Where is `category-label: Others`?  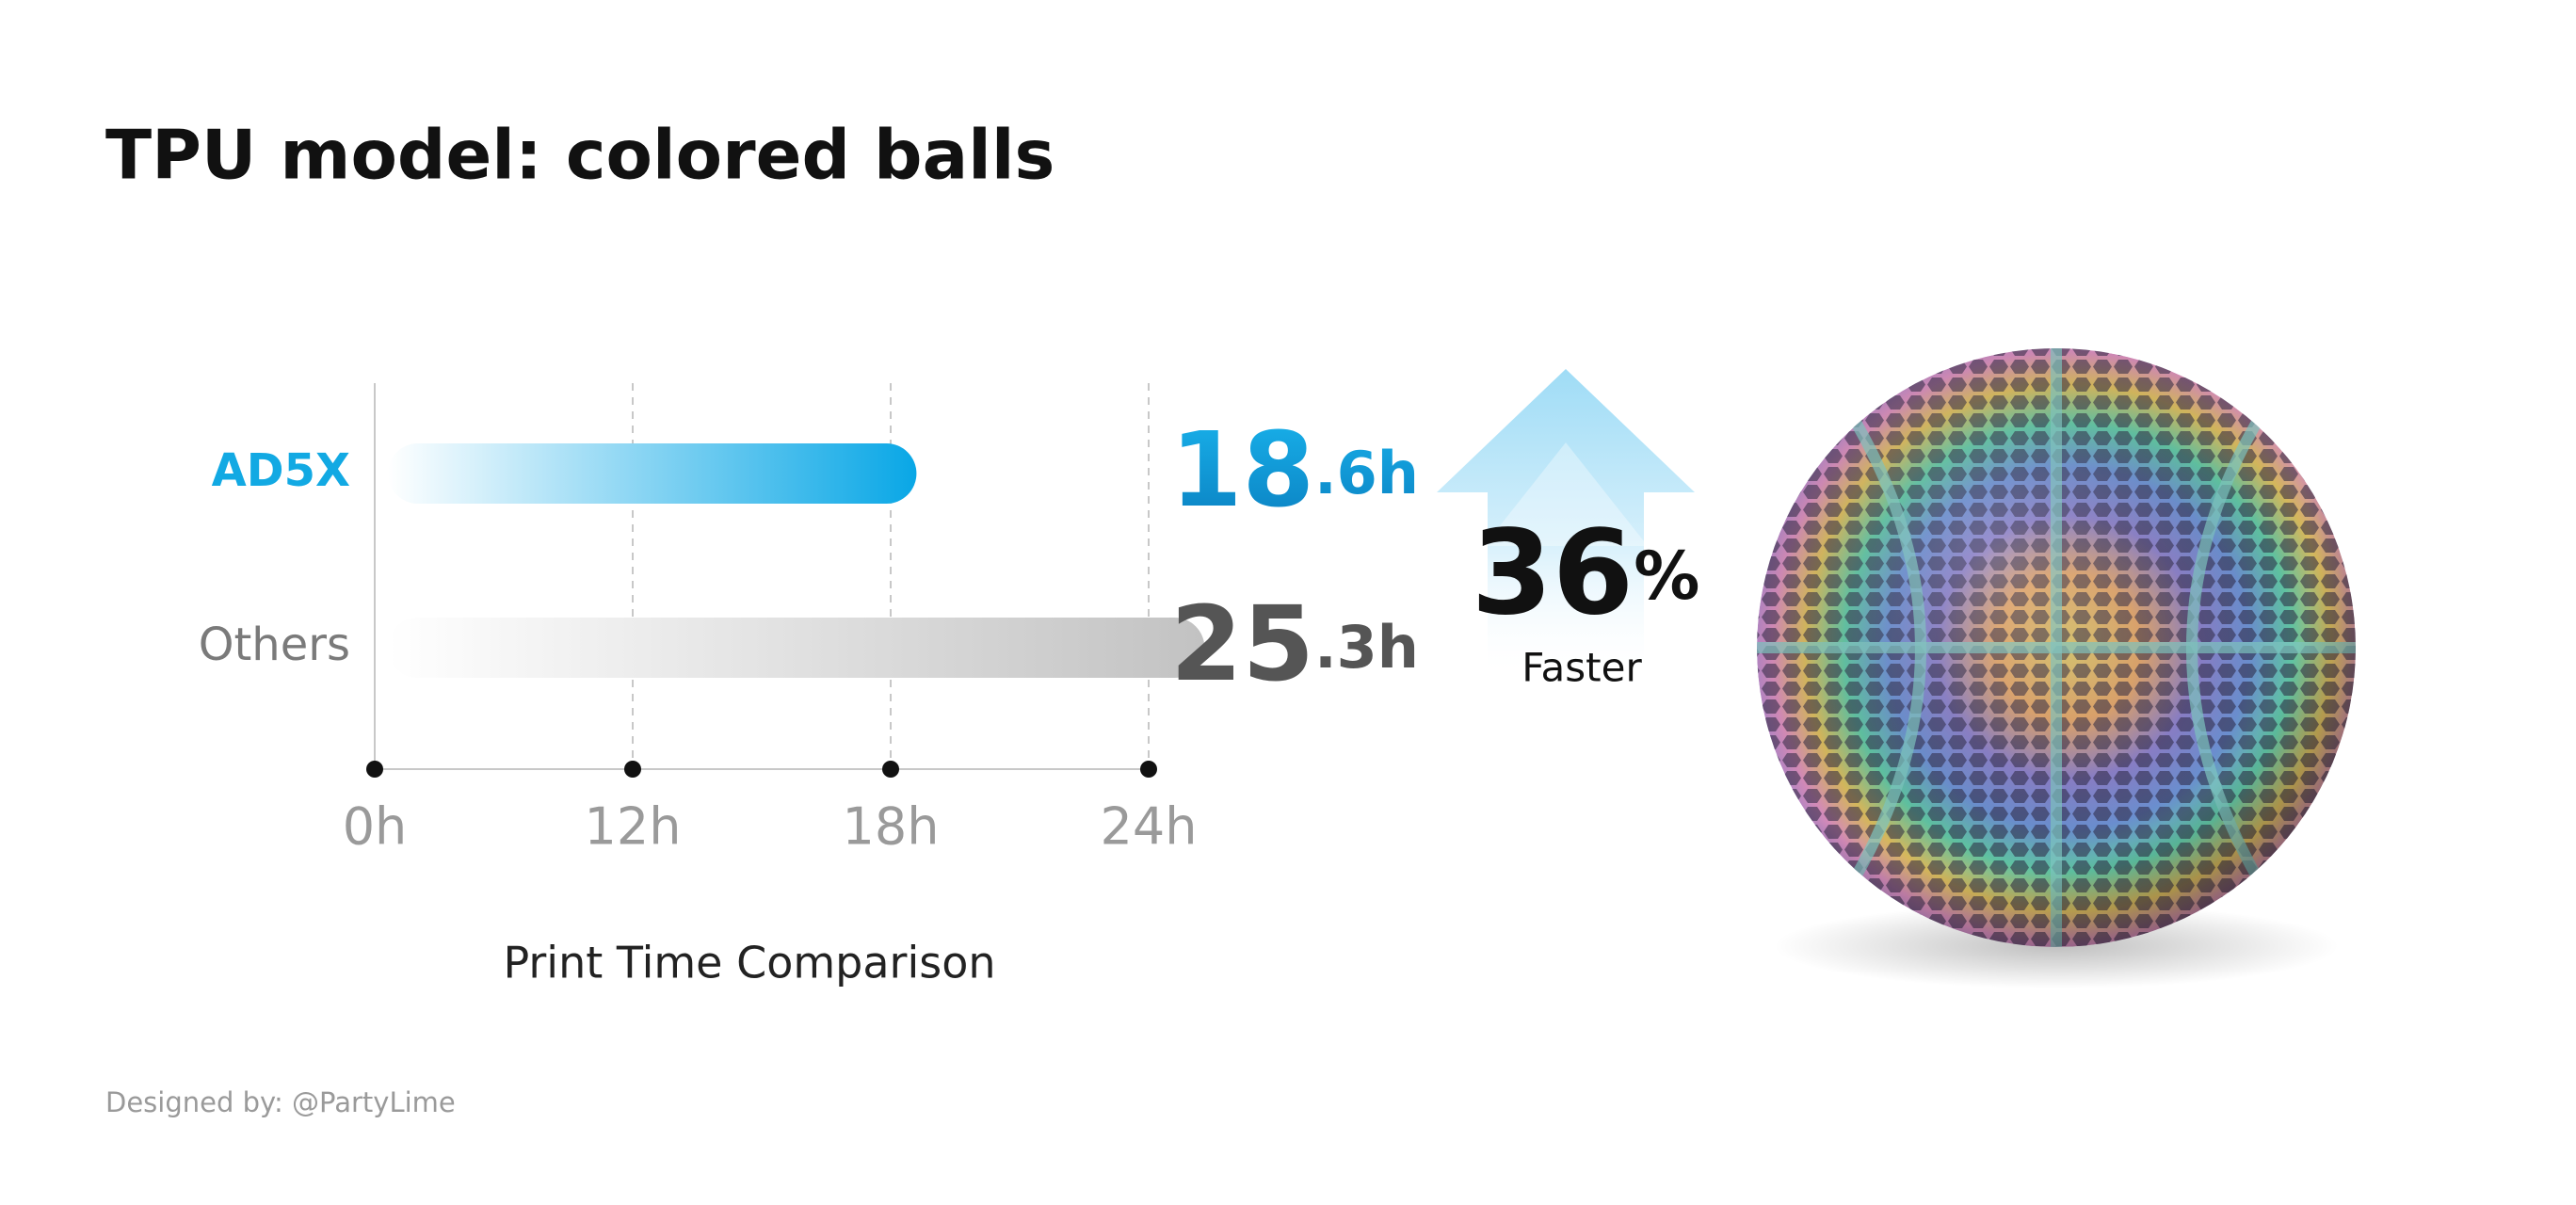 category-label: Others is located at coordinates (274, 645).